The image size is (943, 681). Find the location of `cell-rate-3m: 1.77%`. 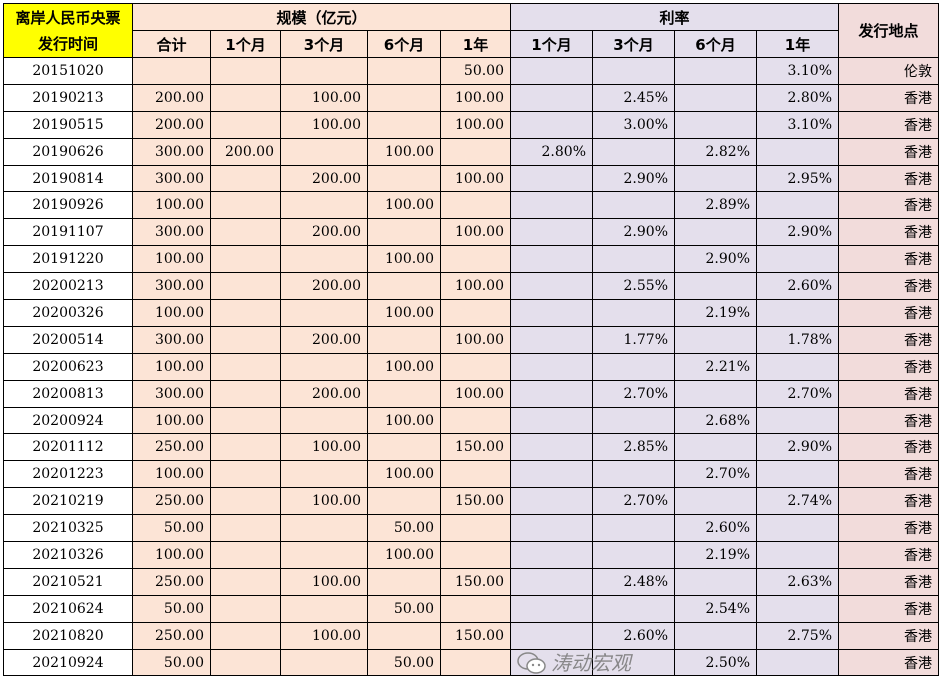

cell-rate-3m: 1.77% is located at coordinates (633, 339).